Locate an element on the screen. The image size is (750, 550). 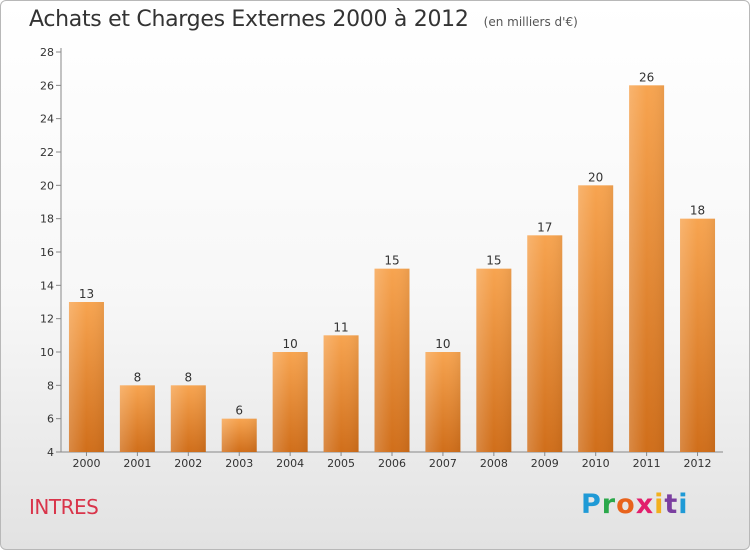
value-label: 11 is located at coordinates (340, 327).